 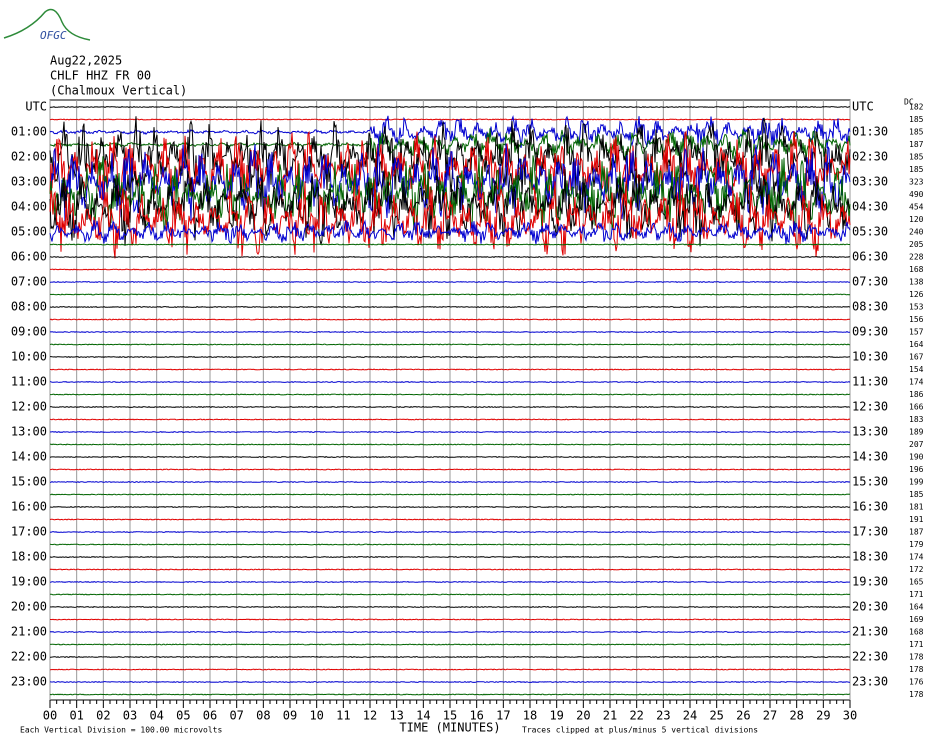 I want to click on logo-text: OFGC, so click(x=53, y=35).